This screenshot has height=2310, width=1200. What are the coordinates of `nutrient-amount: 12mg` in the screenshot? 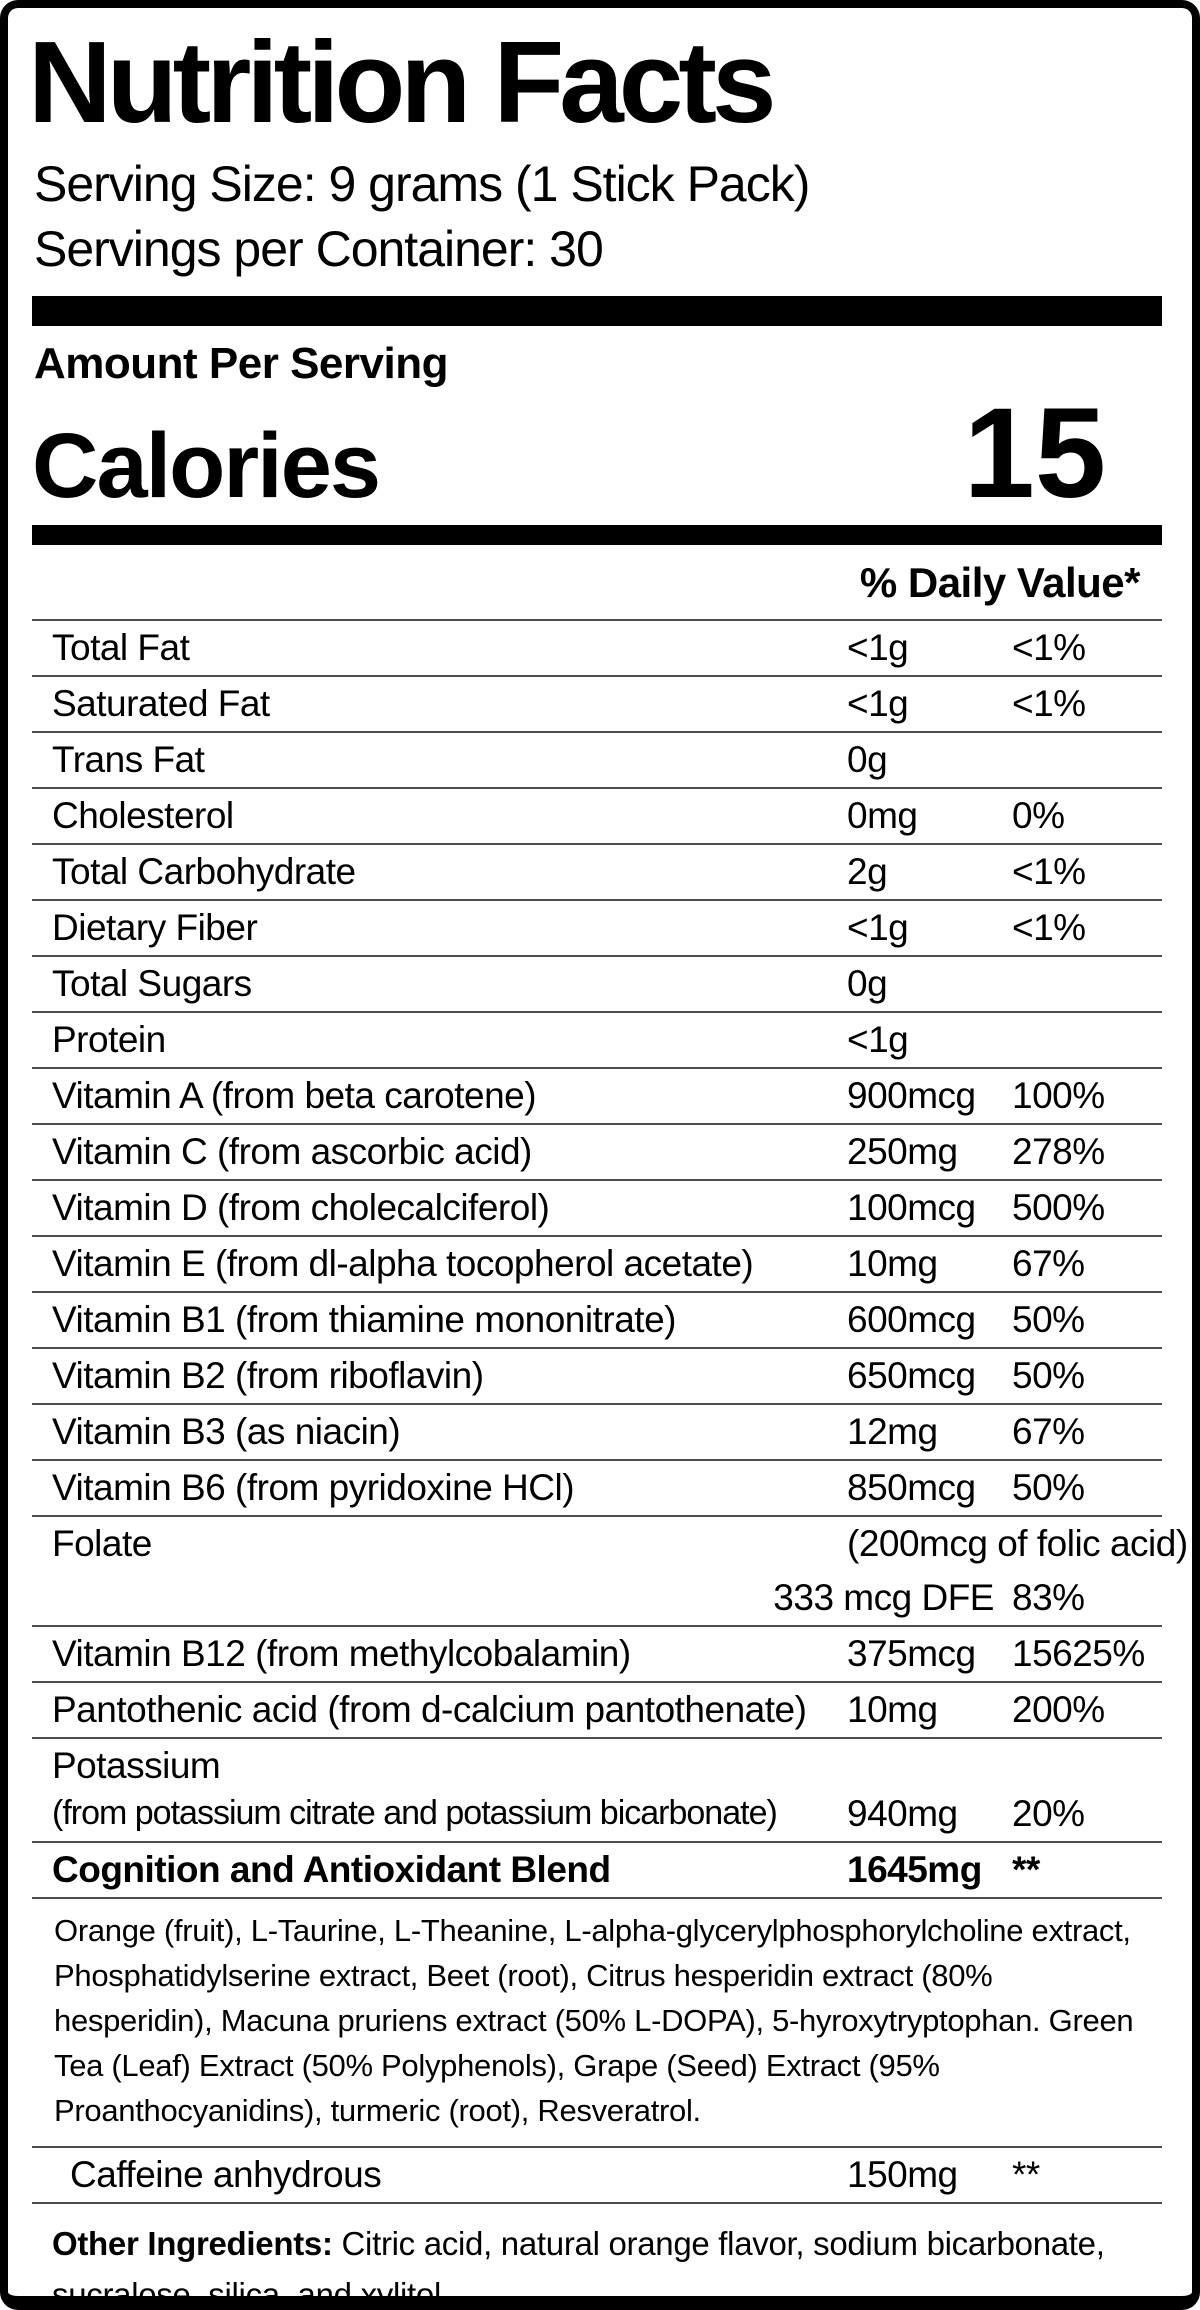 It's located at (892, 1431).